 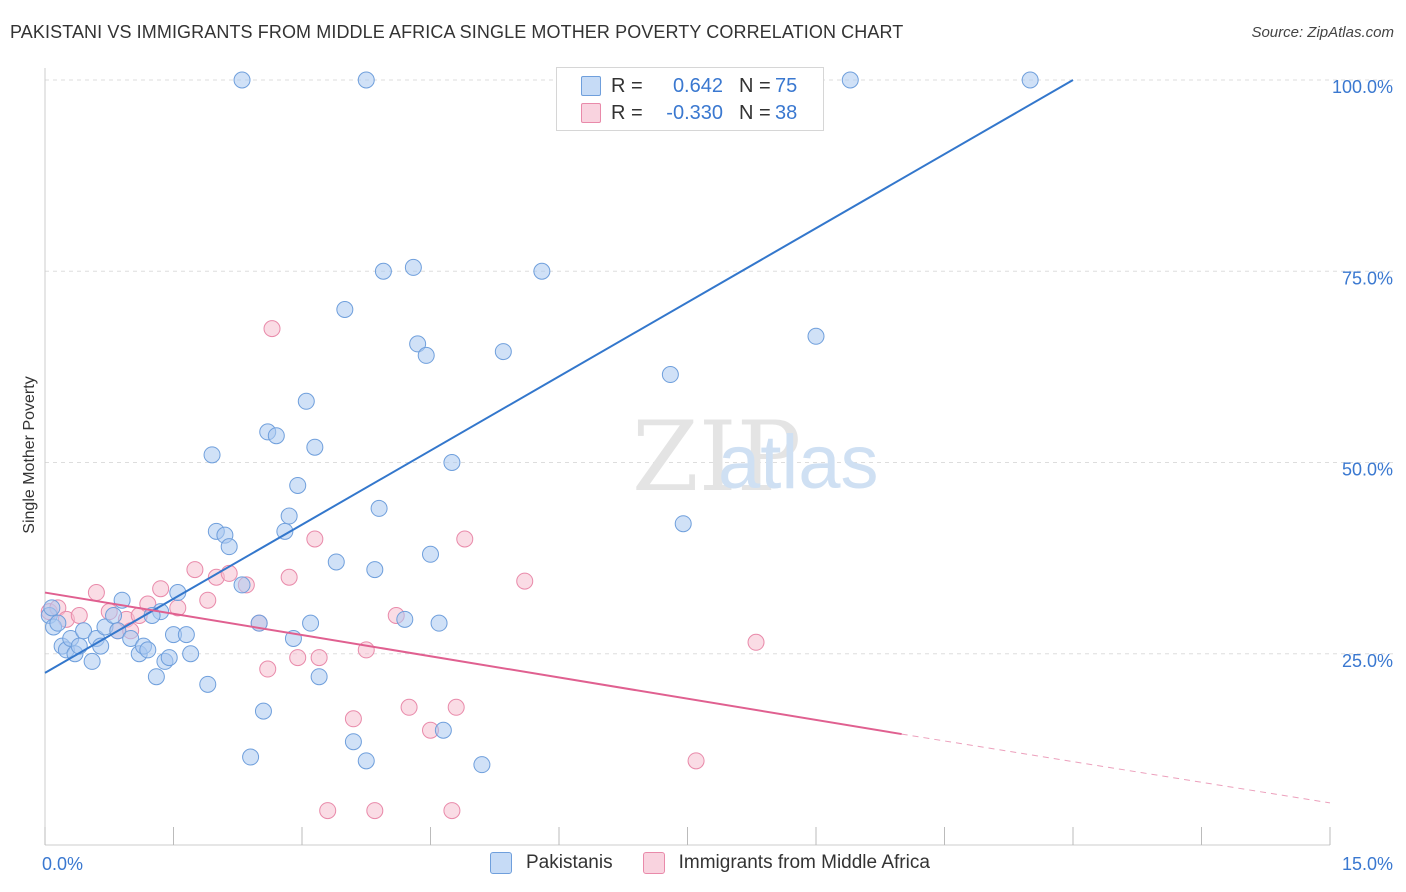 What do you see at coordinates (1116, 768) in the screenshot?
I see `middle-africa-trend-extension` at bounding box center [1116, 768].